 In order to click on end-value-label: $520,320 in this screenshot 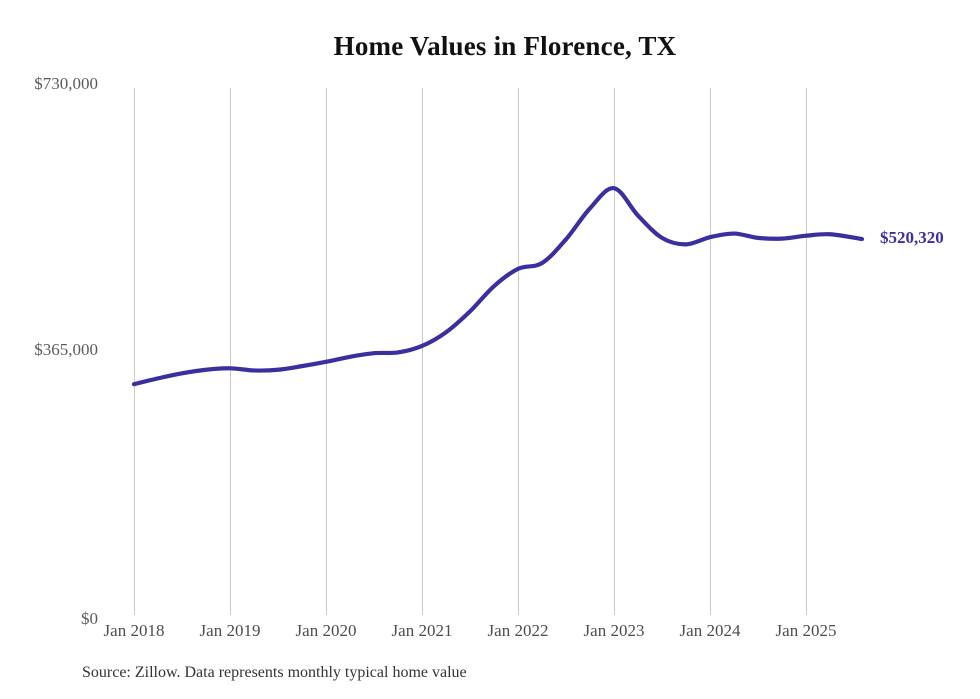, I will do `click(912, 238)`.